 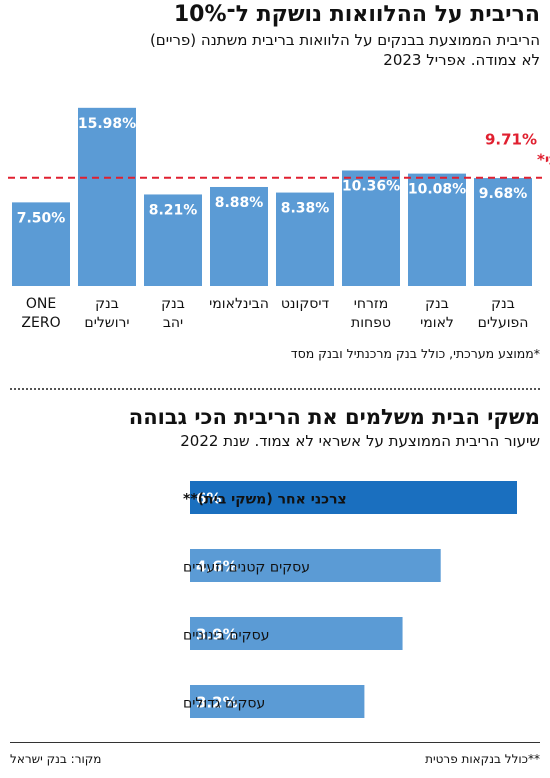 I want to click on bar-value-label: 6%, so click(x=208, y=499).